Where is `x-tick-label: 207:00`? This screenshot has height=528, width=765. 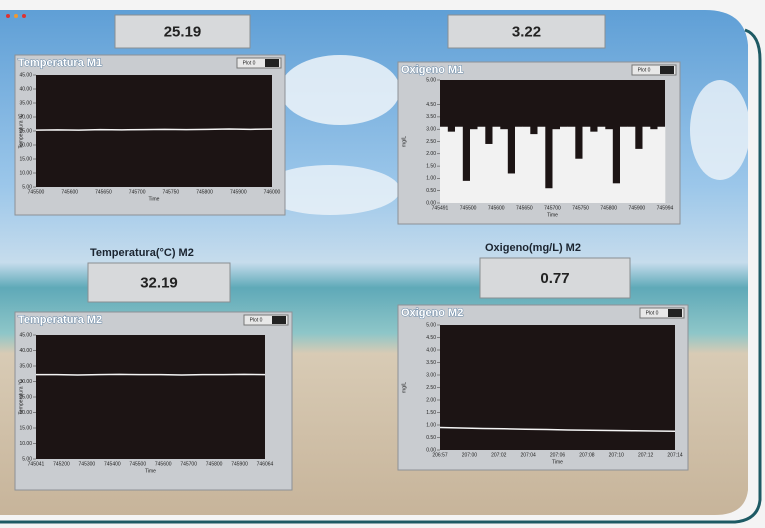
x-tick-label: 207:00 is located at coordinates (470, 455).